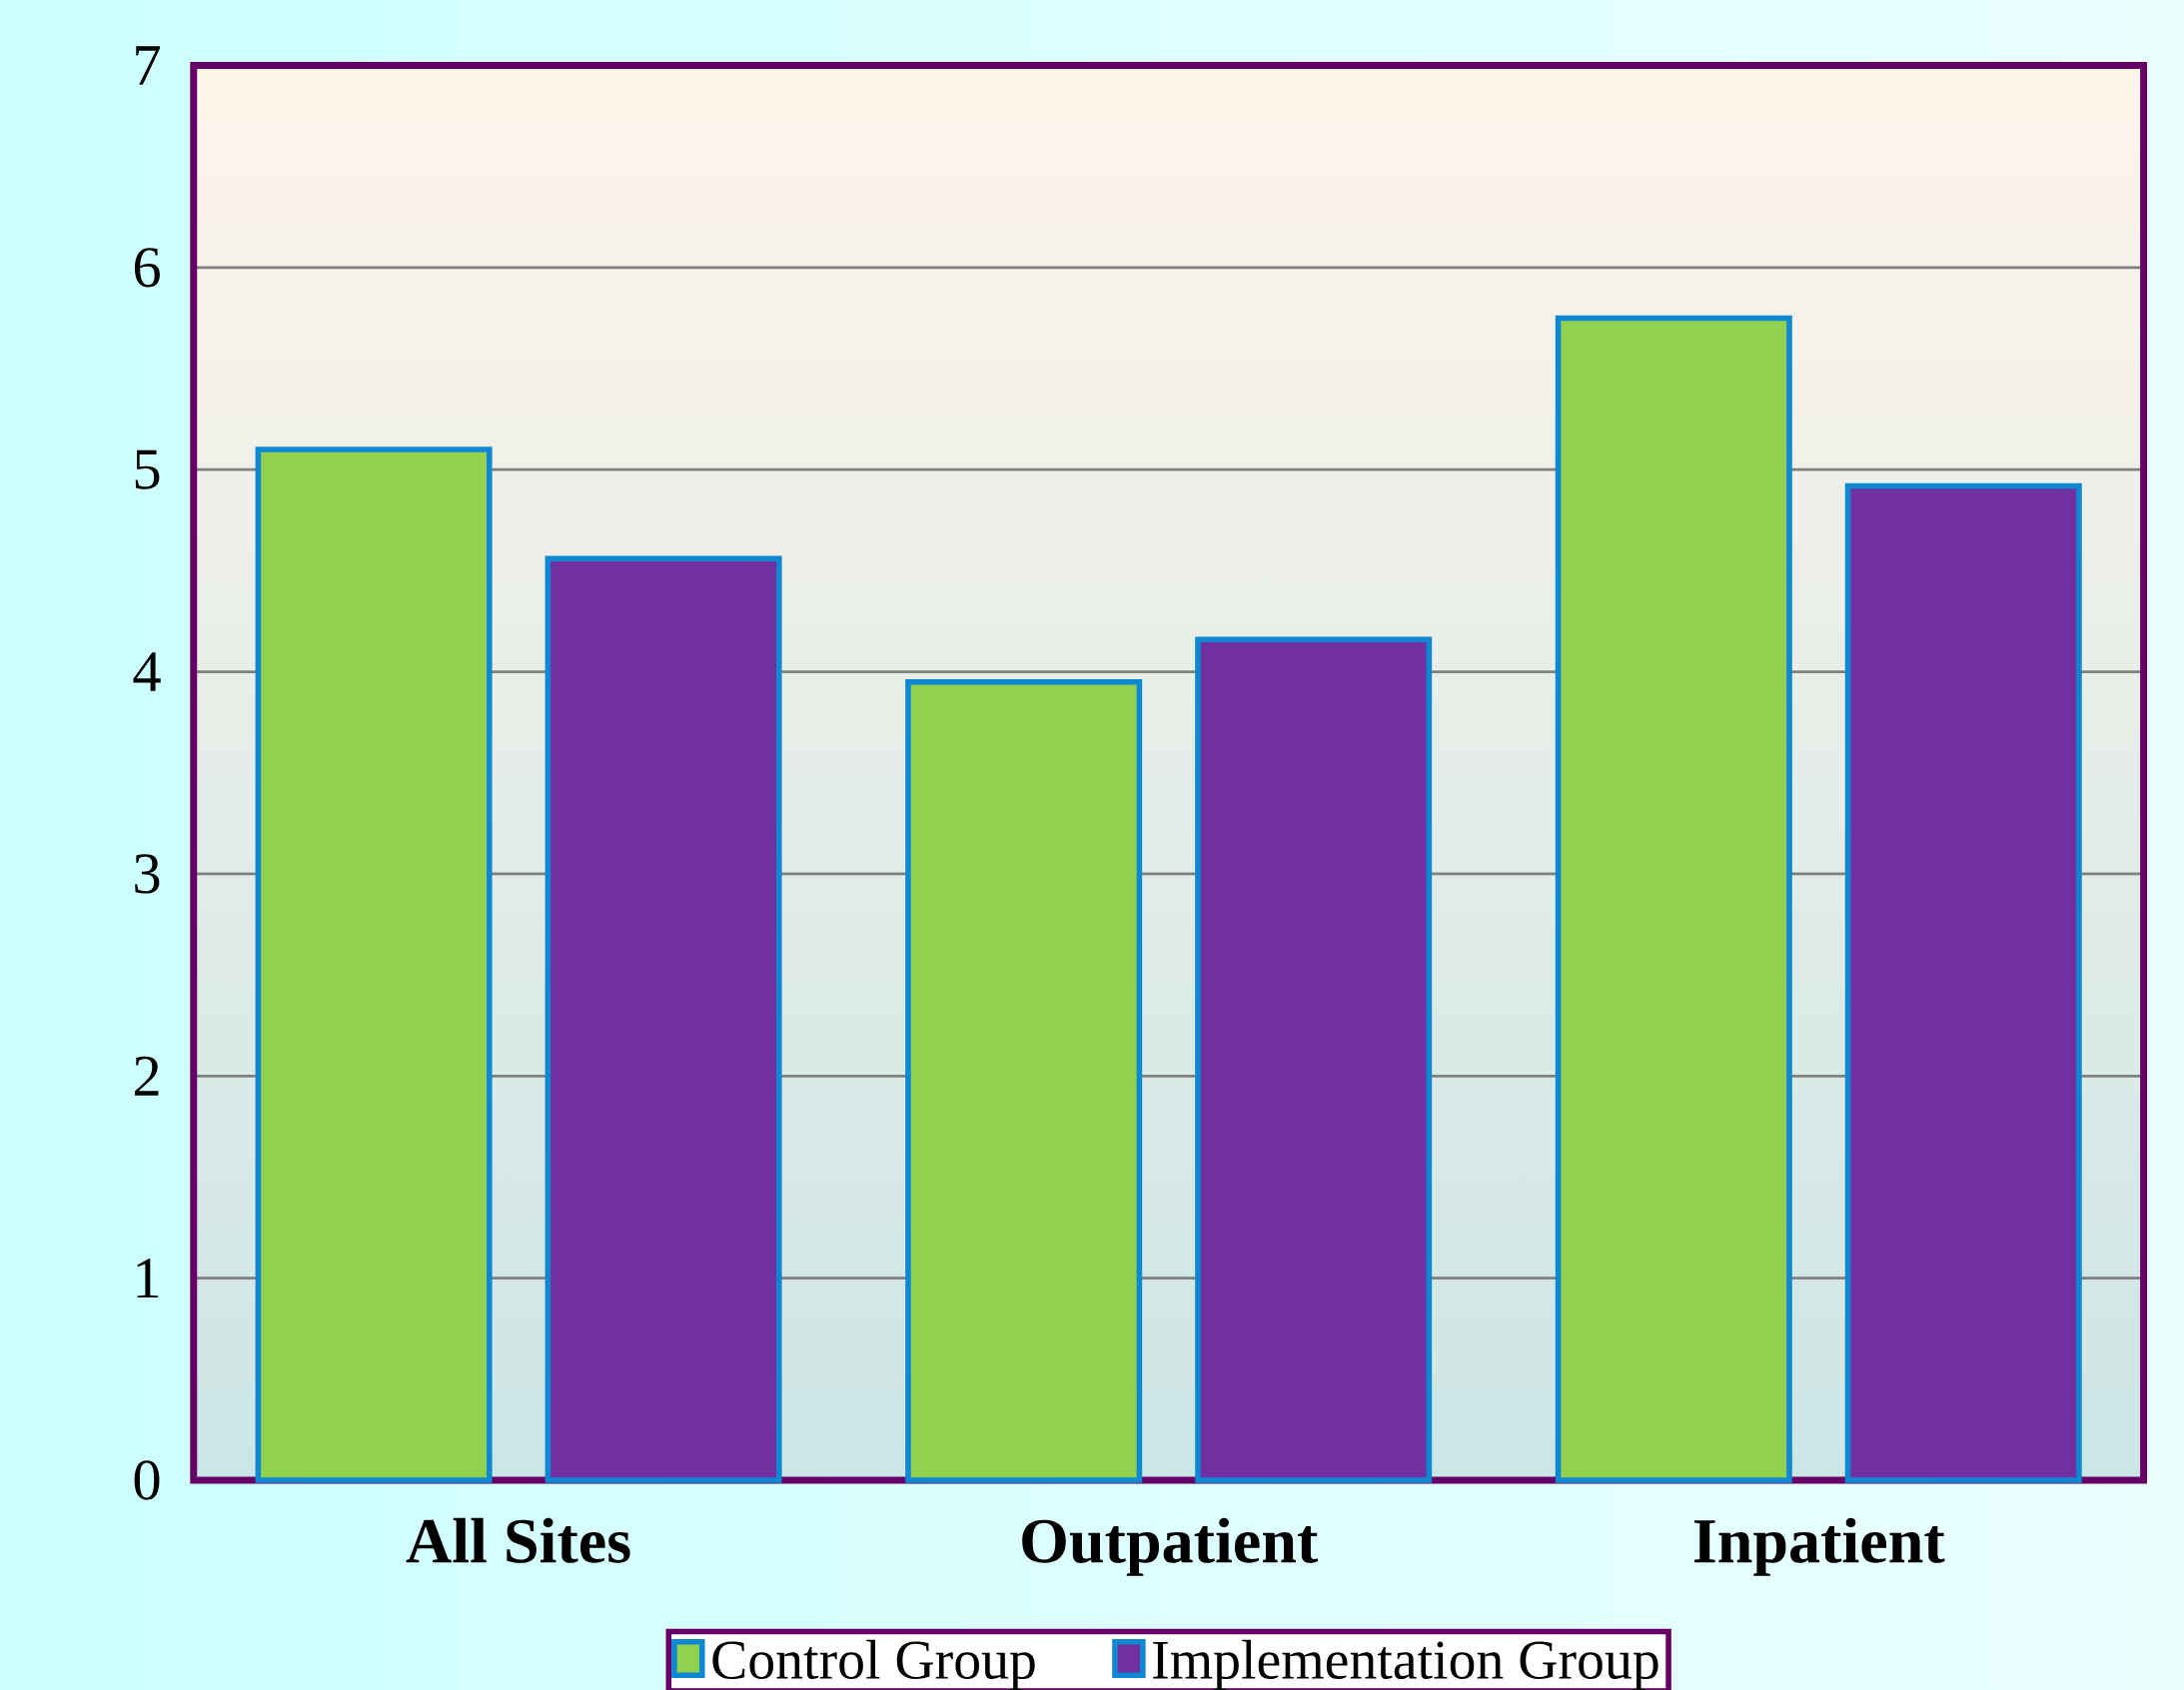 Image resolution: width=2184 pixels, height=1690 pixels. What do you see at coordinates (1819, 1546) in the screenshot?
I see `x-tick-label: Inpatient` at bounding box center [1819, 1546].